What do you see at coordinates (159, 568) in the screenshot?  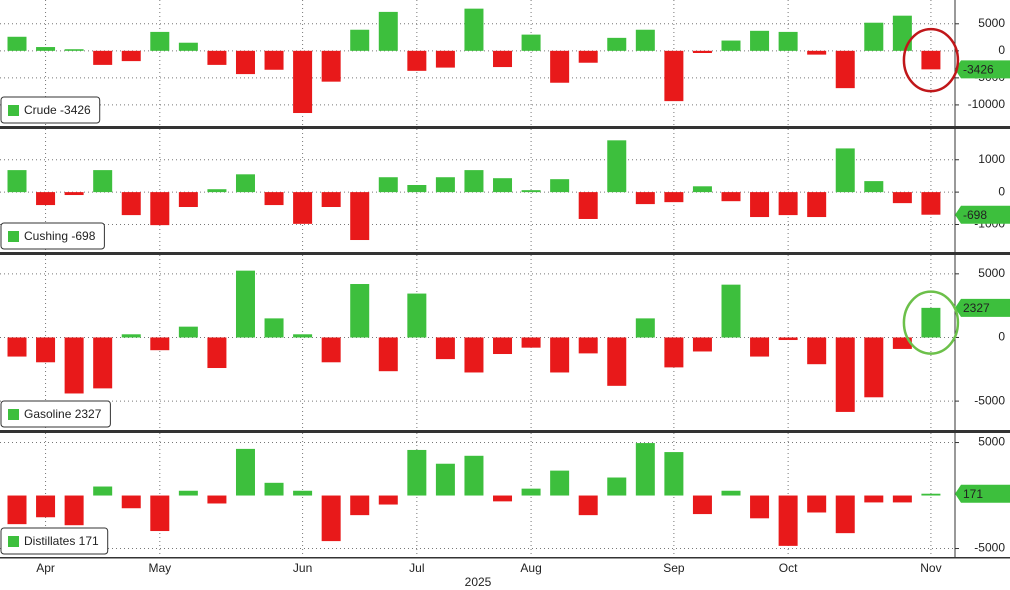 I see `x-tick-label: May` at bounding box center [159, 568].